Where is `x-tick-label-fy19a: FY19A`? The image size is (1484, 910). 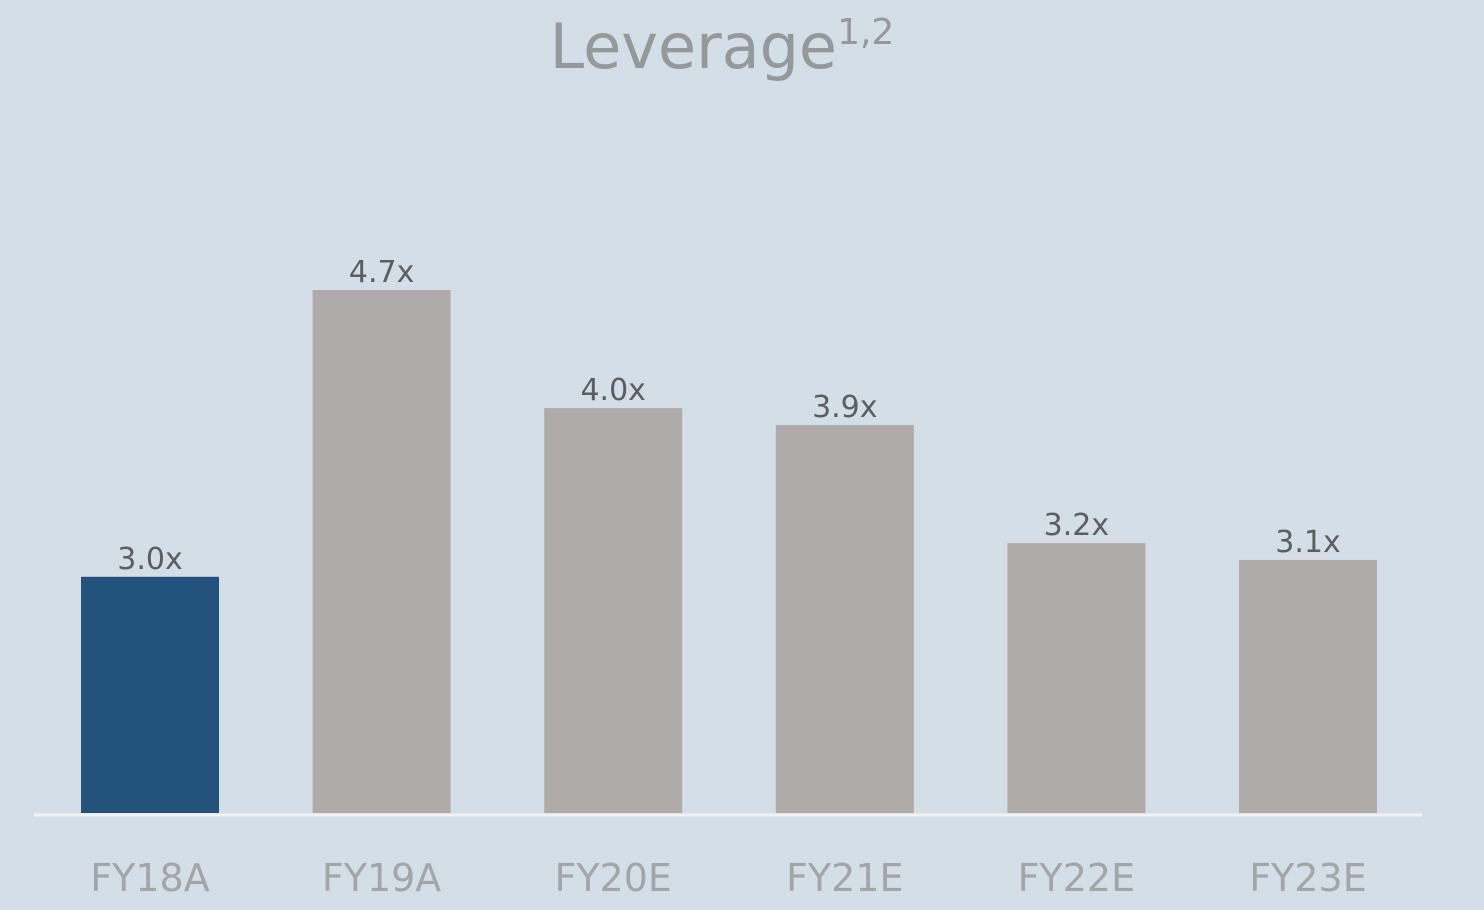
x-tick-label-fy19a: FY19A is located at coordinates (381, 878).